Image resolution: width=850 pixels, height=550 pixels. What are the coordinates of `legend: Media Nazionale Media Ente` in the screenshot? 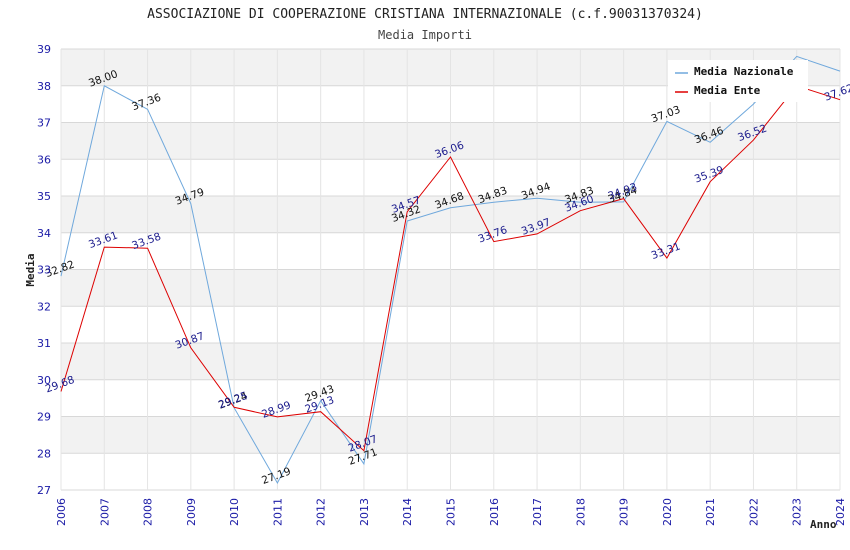 It's located at (738, 81).